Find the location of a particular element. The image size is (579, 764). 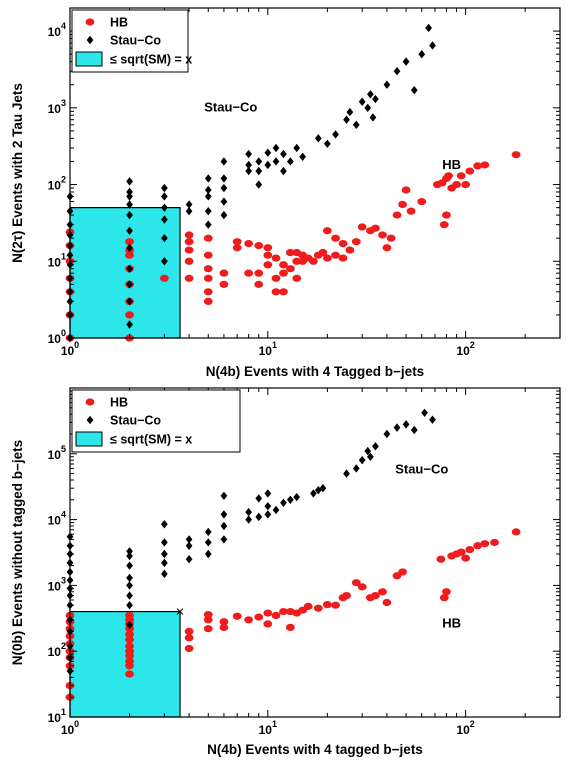

y-tick-label: 10¹ is located at coordinates (57, 260).